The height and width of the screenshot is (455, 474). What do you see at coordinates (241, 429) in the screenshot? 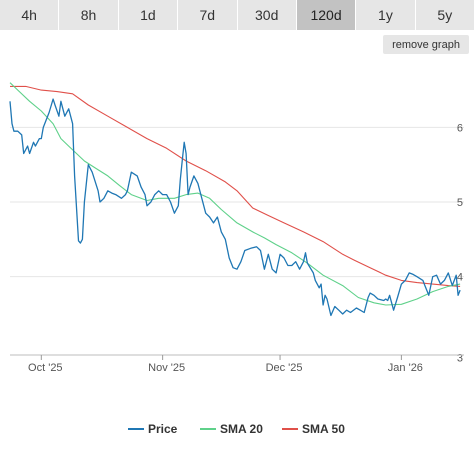
I see `legend-label: SMA 20` at bounding box center [241, 429].